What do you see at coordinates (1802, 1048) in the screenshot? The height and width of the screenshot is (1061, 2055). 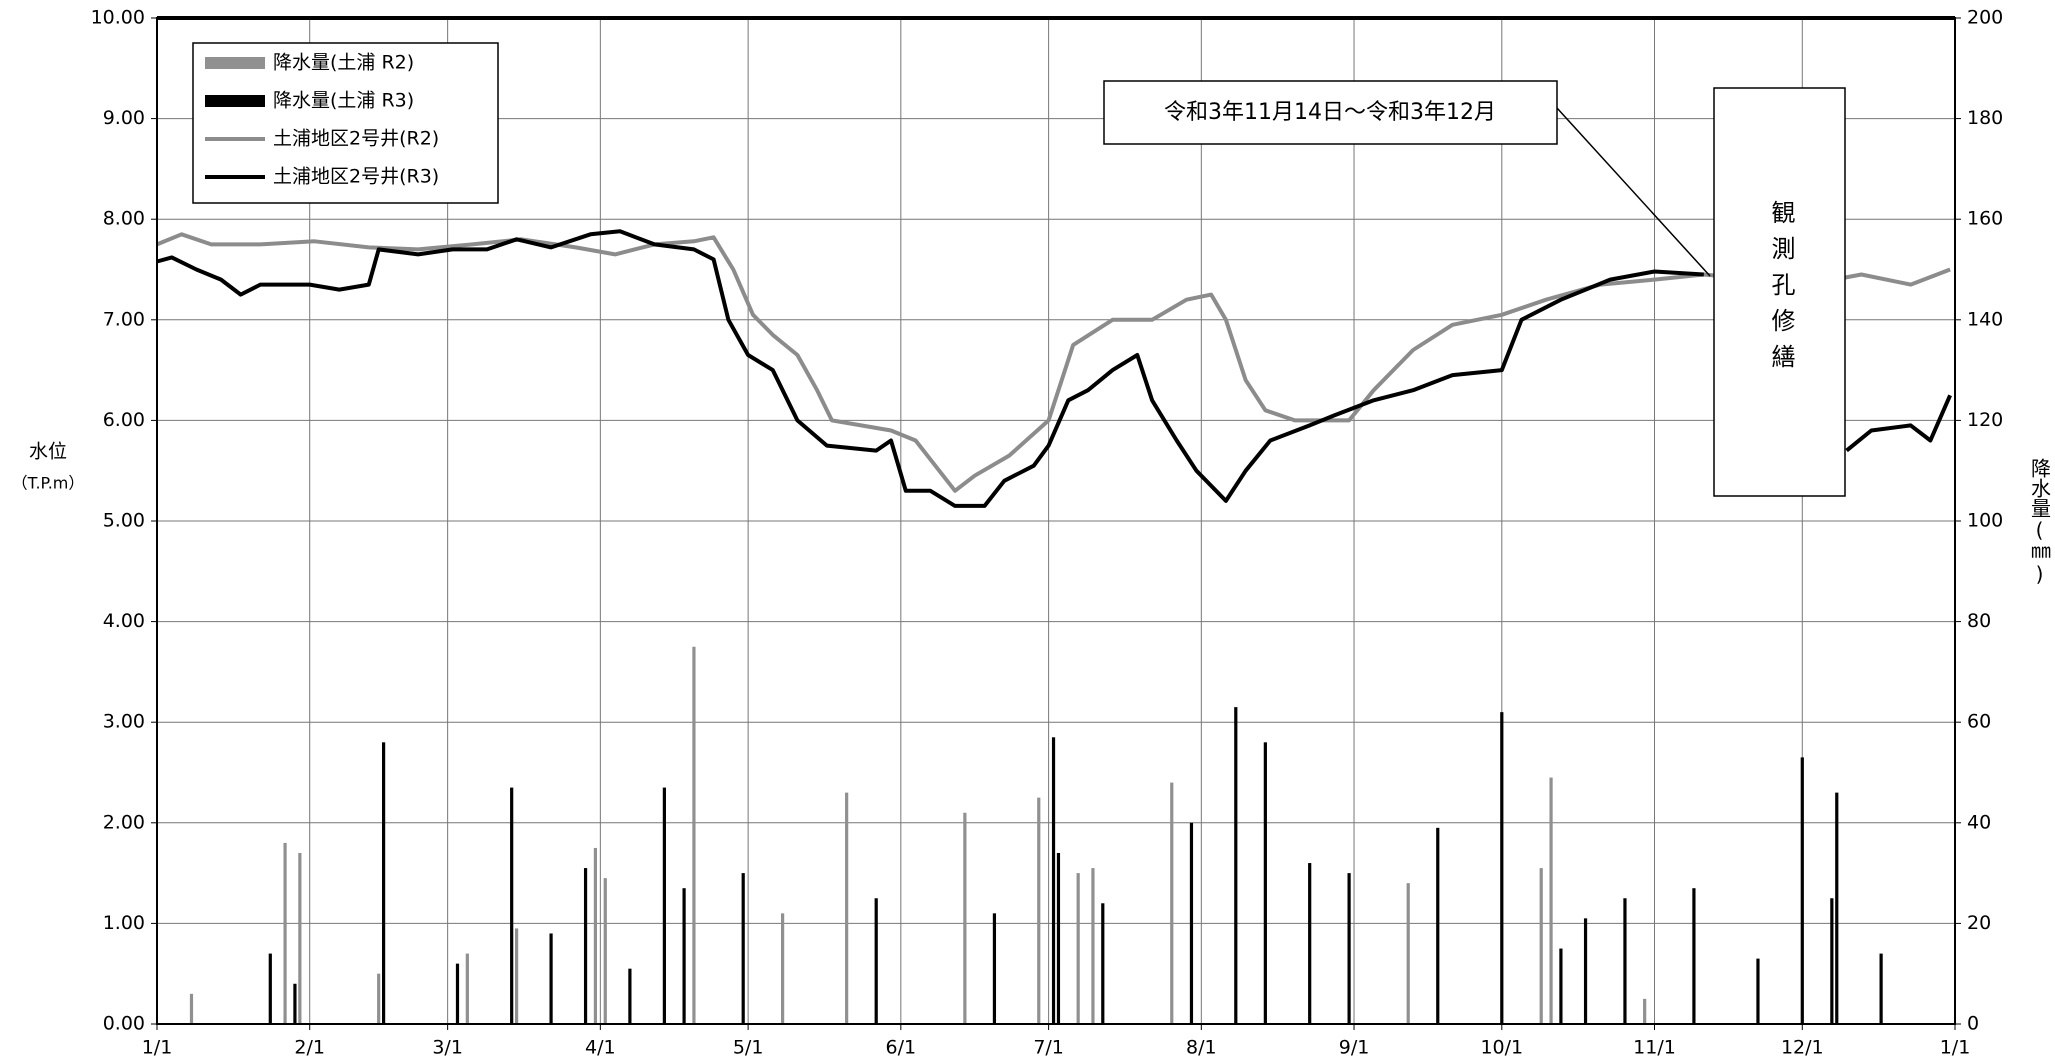 I see `x-tick-label: 12/1` at bounding box center [1802, 1048].